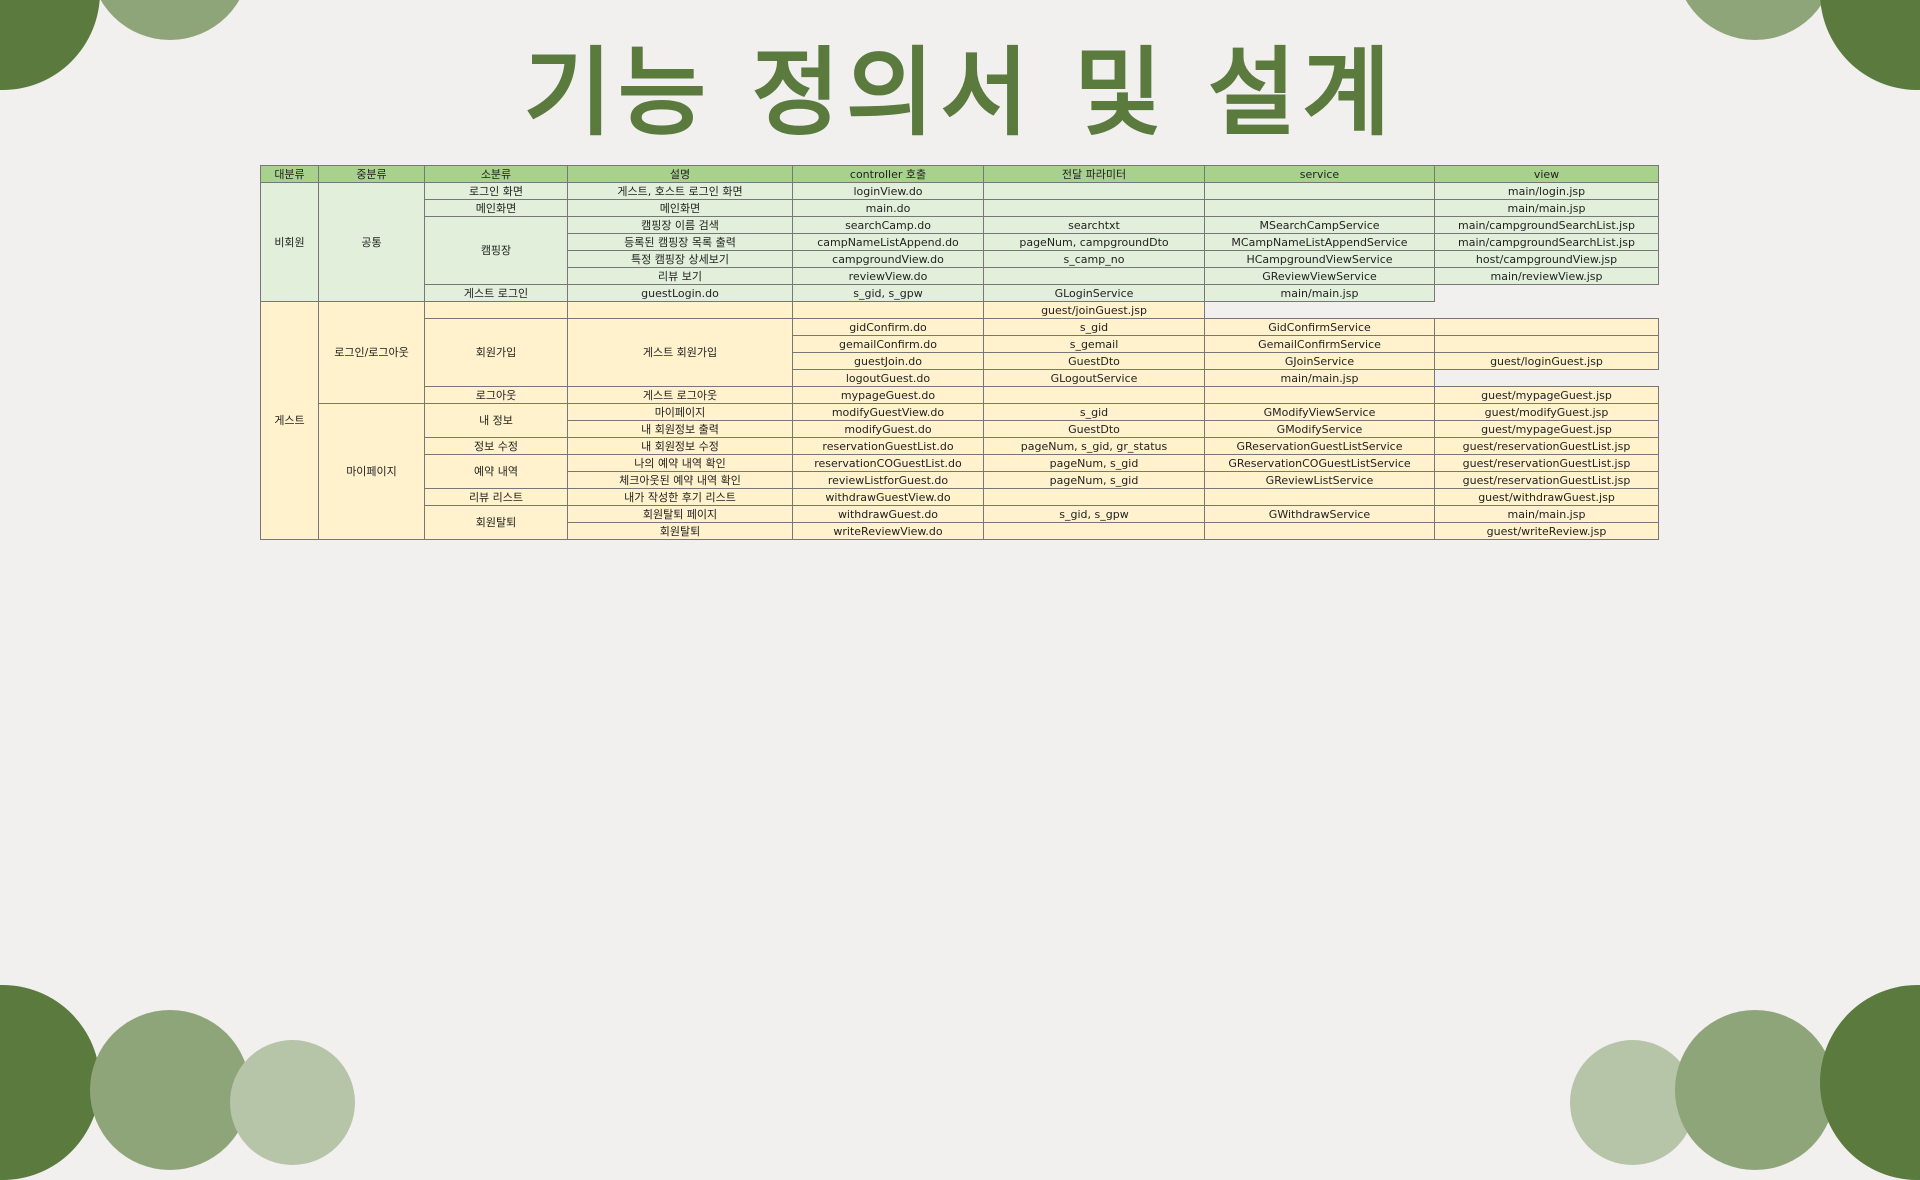  What do you see at coordinates (1094, 174) in the screenshot?
I see `column-header: 전달 파라미터` at bounding box center [1094, 174].